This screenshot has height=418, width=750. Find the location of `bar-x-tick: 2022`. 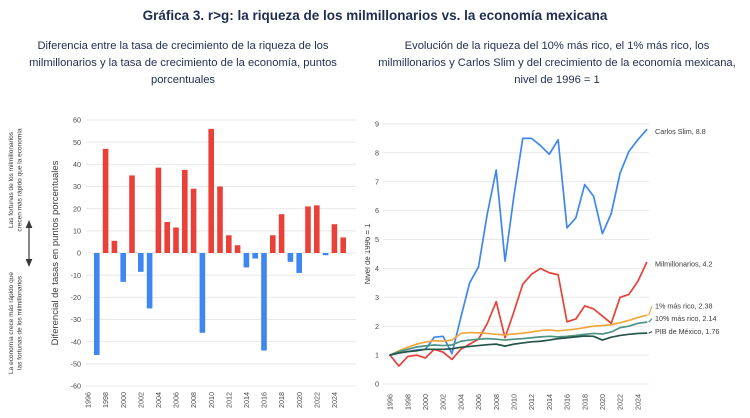

bar-x-tick: 2022 is located at coordinates (316, 400).